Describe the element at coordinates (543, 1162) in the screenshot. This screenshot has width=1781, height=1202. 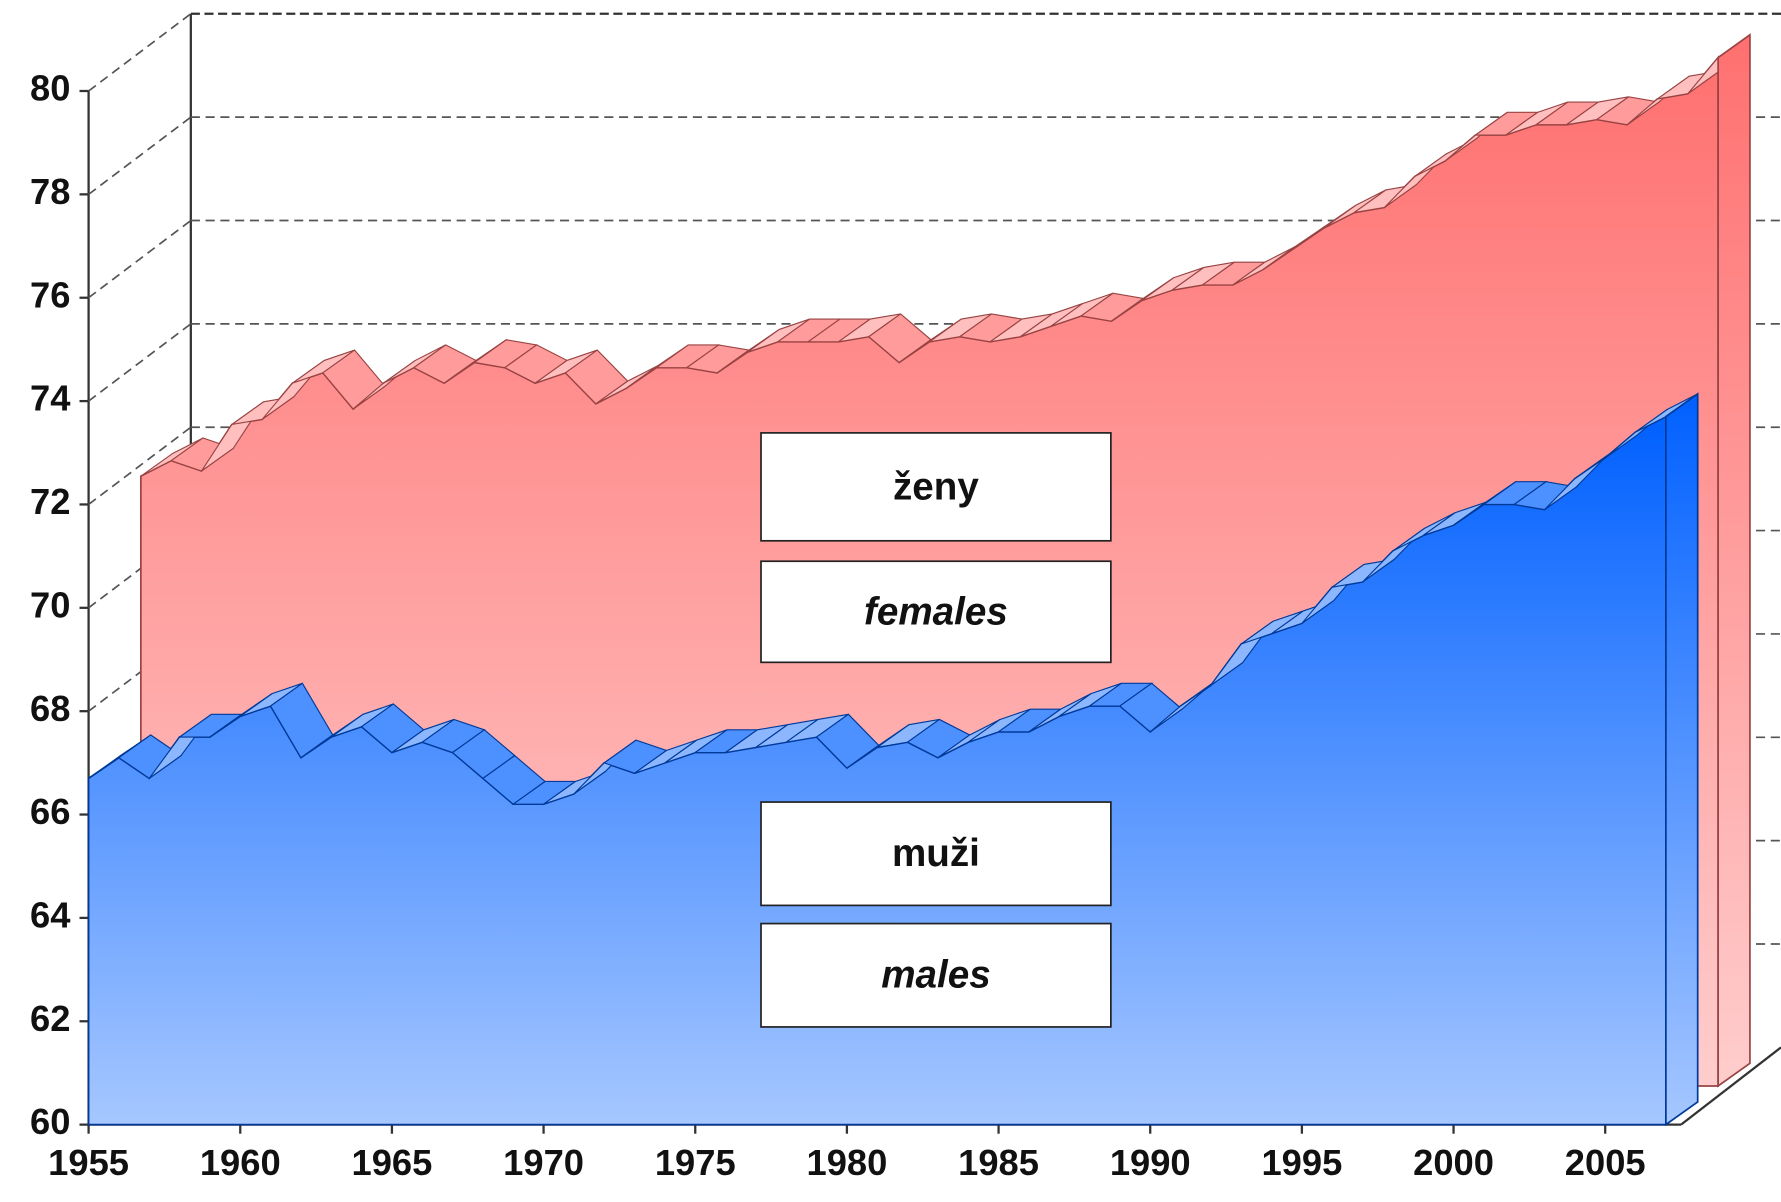
I see `x-tick-label: 1970` at that location.